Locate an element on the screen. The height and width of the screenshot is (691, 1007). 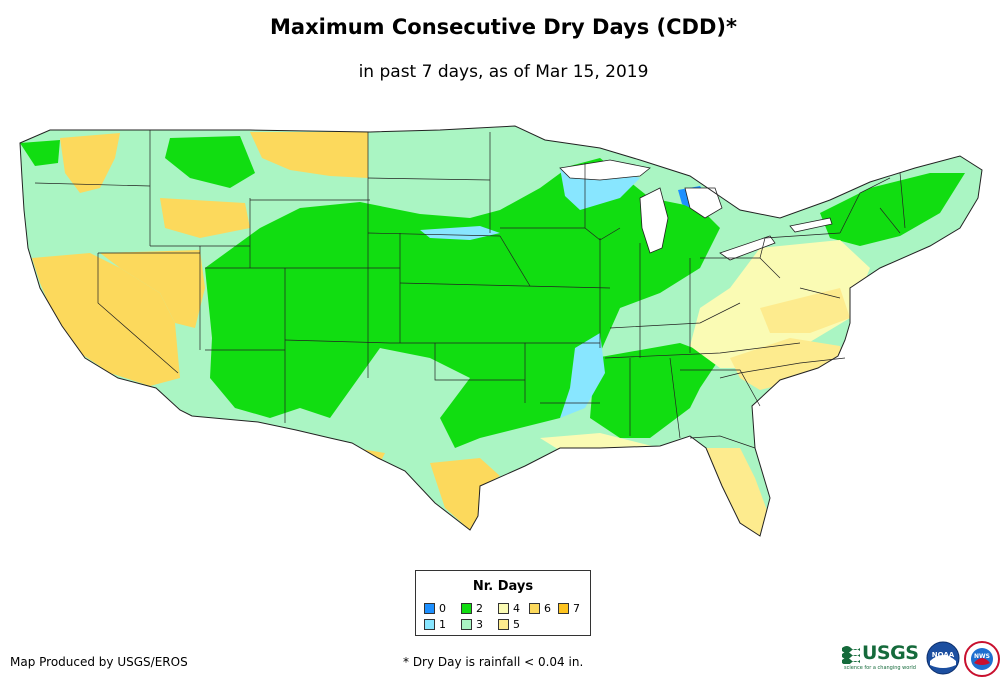
noaa-label: NOAA is located at coordinates (943, 655).